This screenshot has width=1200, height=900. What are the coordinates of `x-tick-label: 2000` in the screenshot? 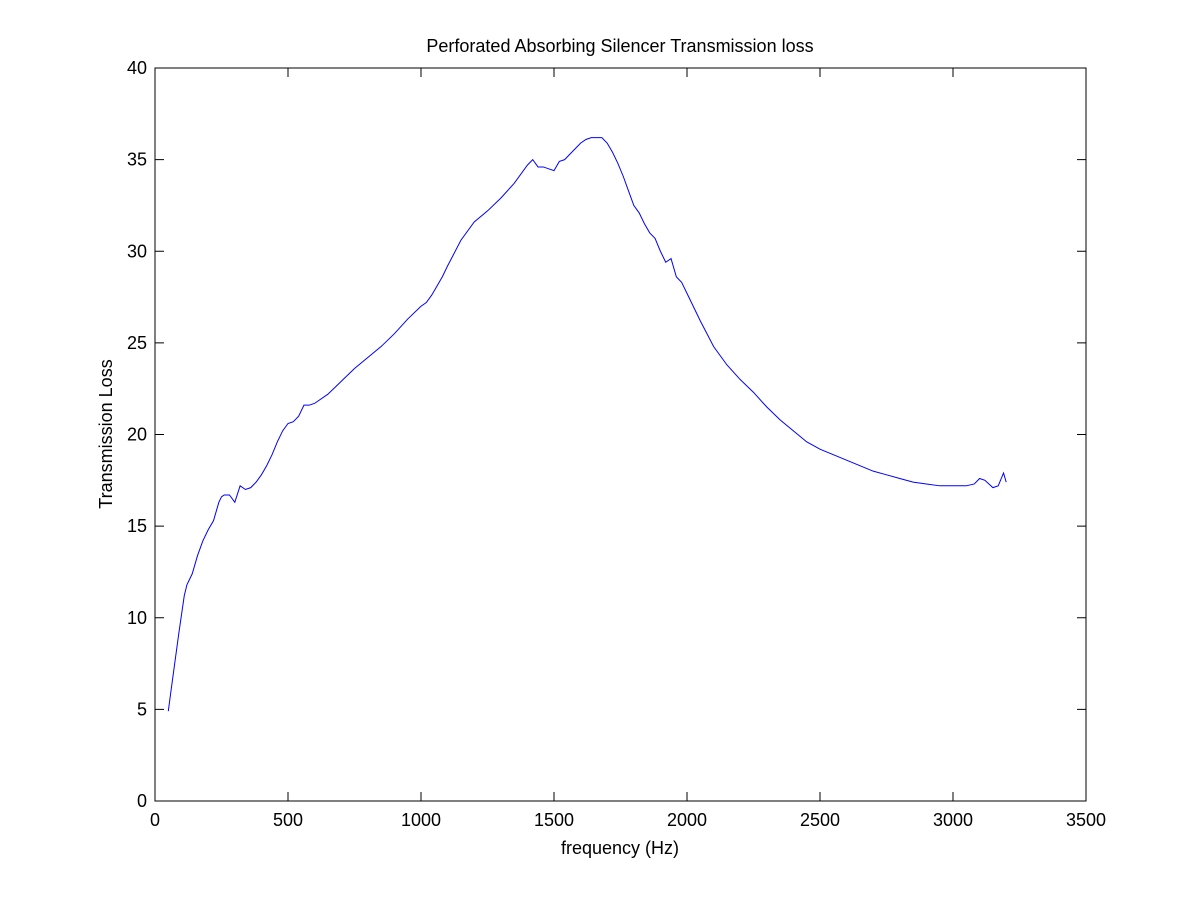 It's located at (687, 820).